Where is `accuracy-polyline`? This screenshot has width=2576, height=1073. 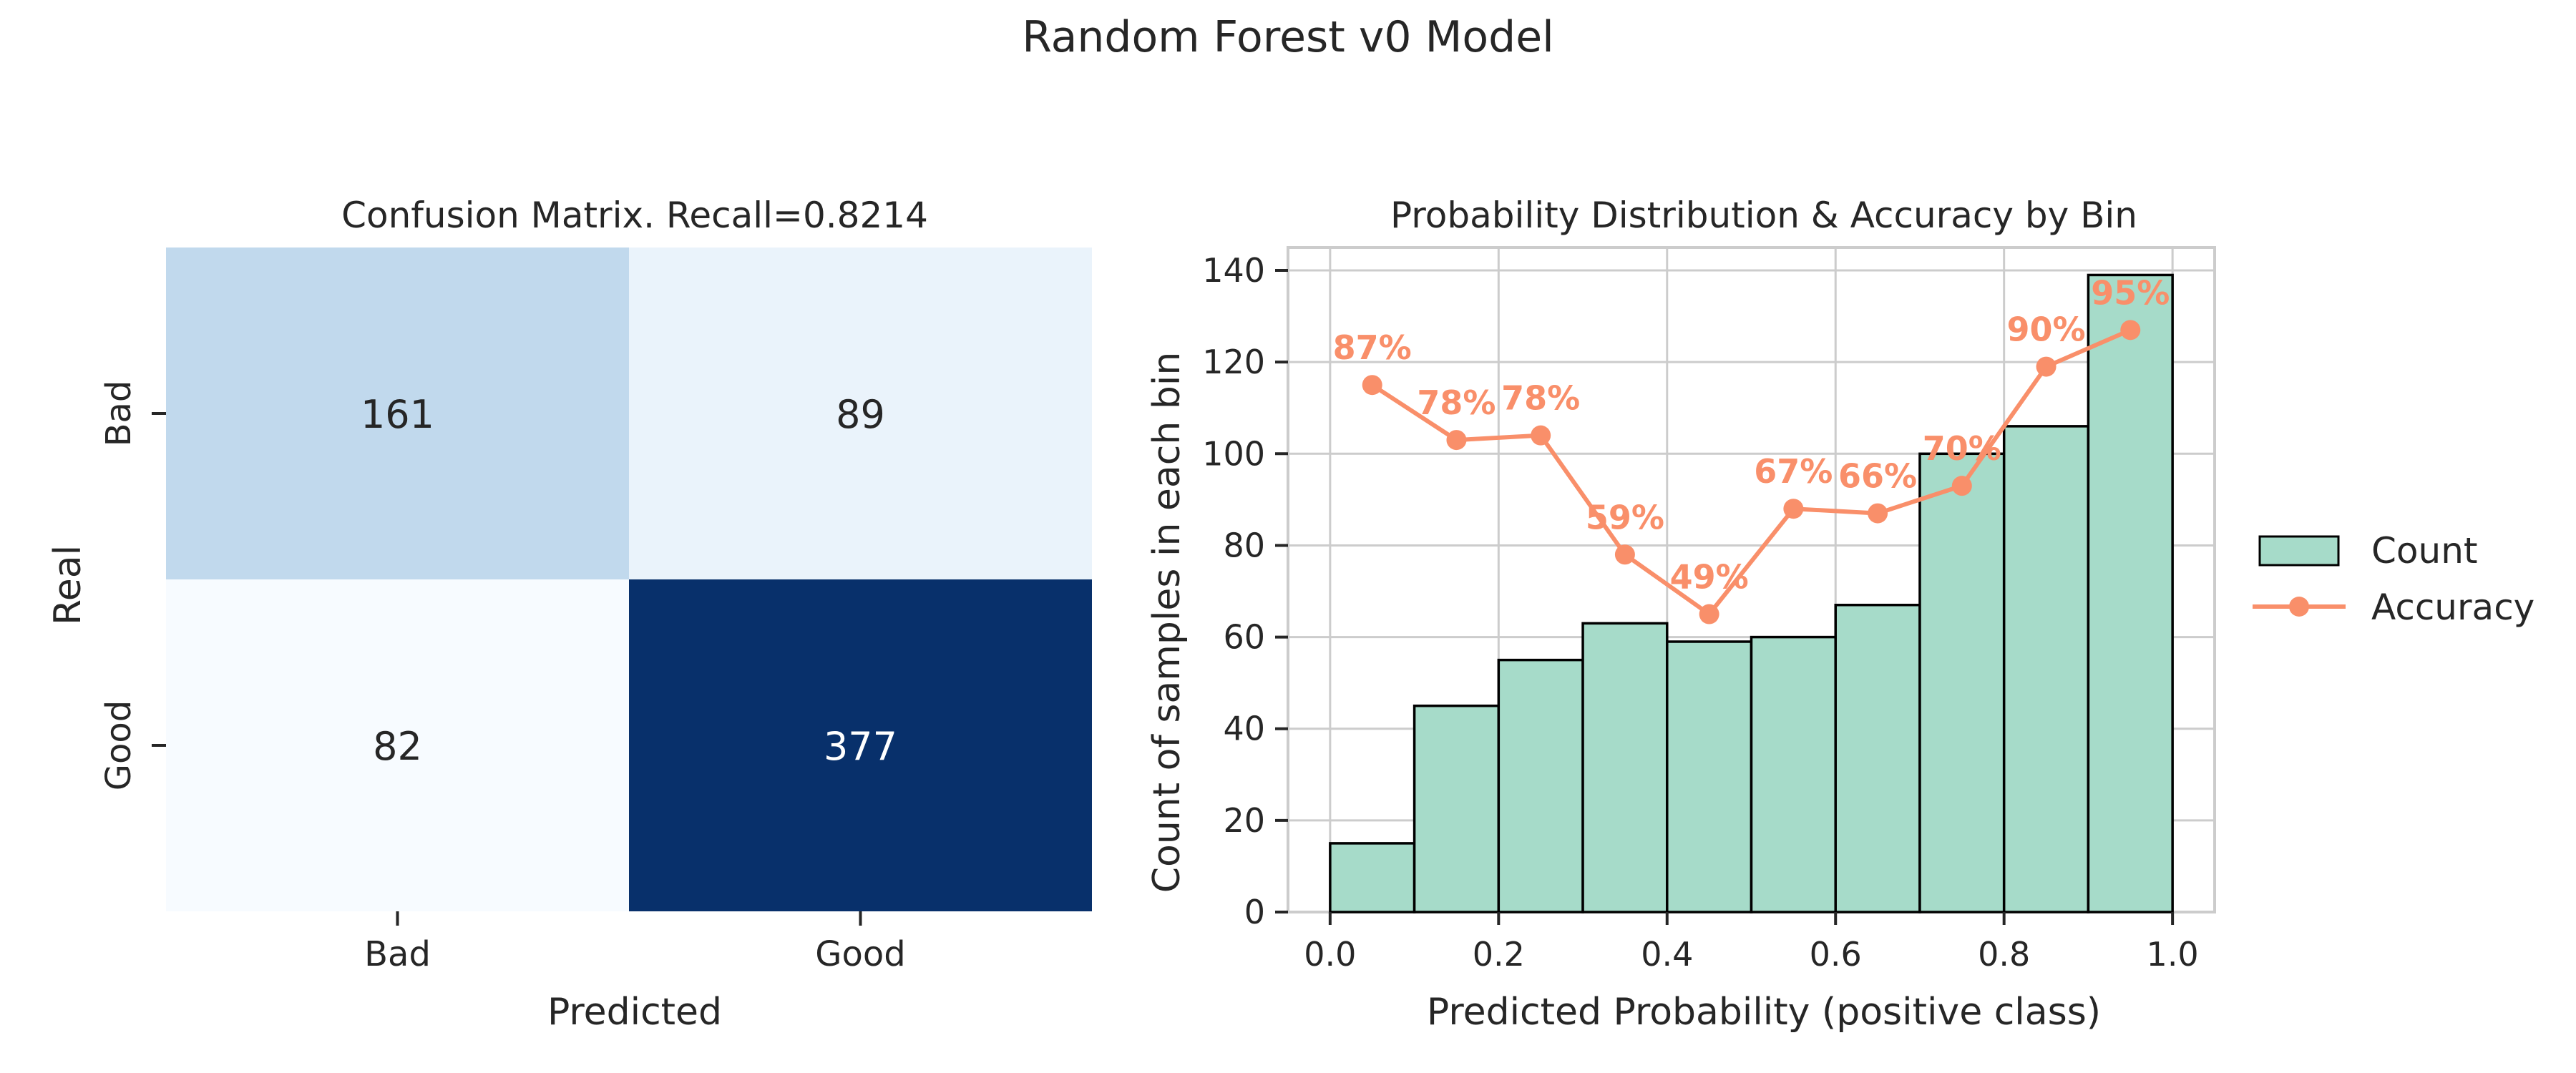
accuracy-polyline is located at coordinates (1751, 472).